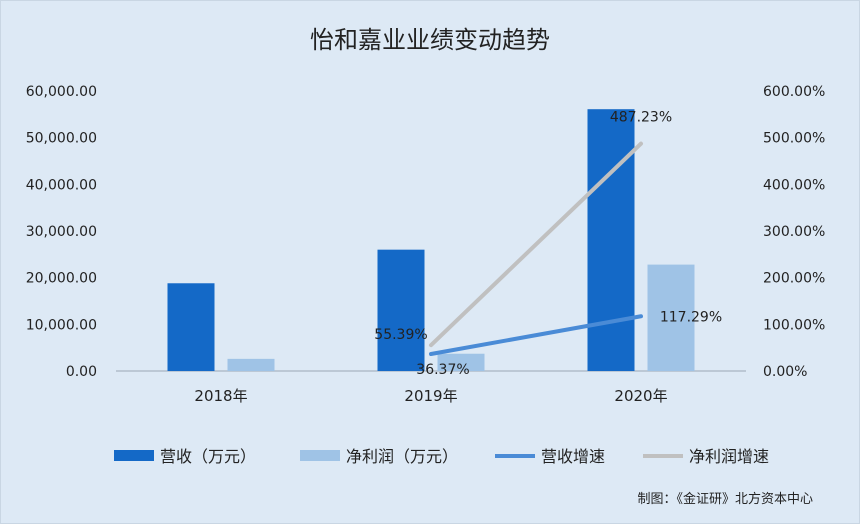 This screenshot has width=860, height=524. Describe the element at coordinates (61, 232) in the screenshot. I see `y-left-tick-label: 30,000.00` at that location.